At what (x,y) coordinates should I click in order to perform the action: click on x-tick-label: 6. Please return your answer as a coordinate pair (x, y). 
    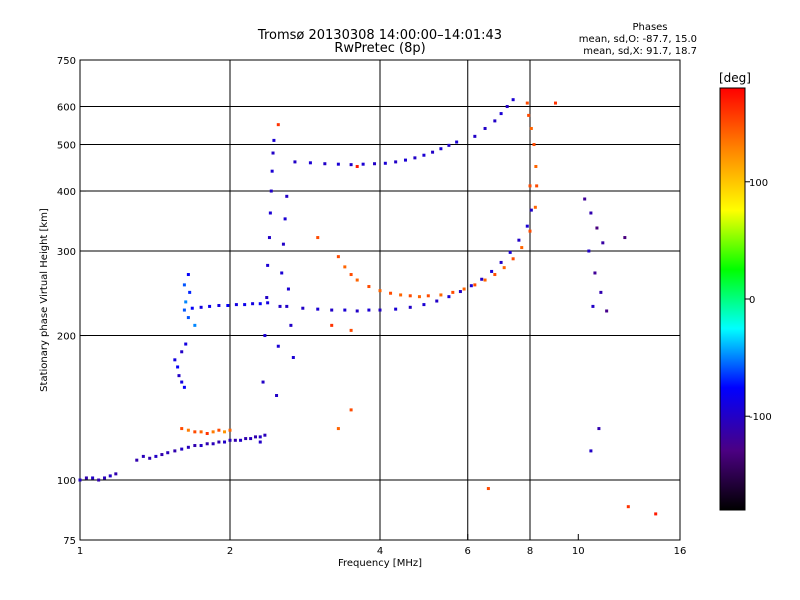
    Looking at the image, I should click on (468, 551).